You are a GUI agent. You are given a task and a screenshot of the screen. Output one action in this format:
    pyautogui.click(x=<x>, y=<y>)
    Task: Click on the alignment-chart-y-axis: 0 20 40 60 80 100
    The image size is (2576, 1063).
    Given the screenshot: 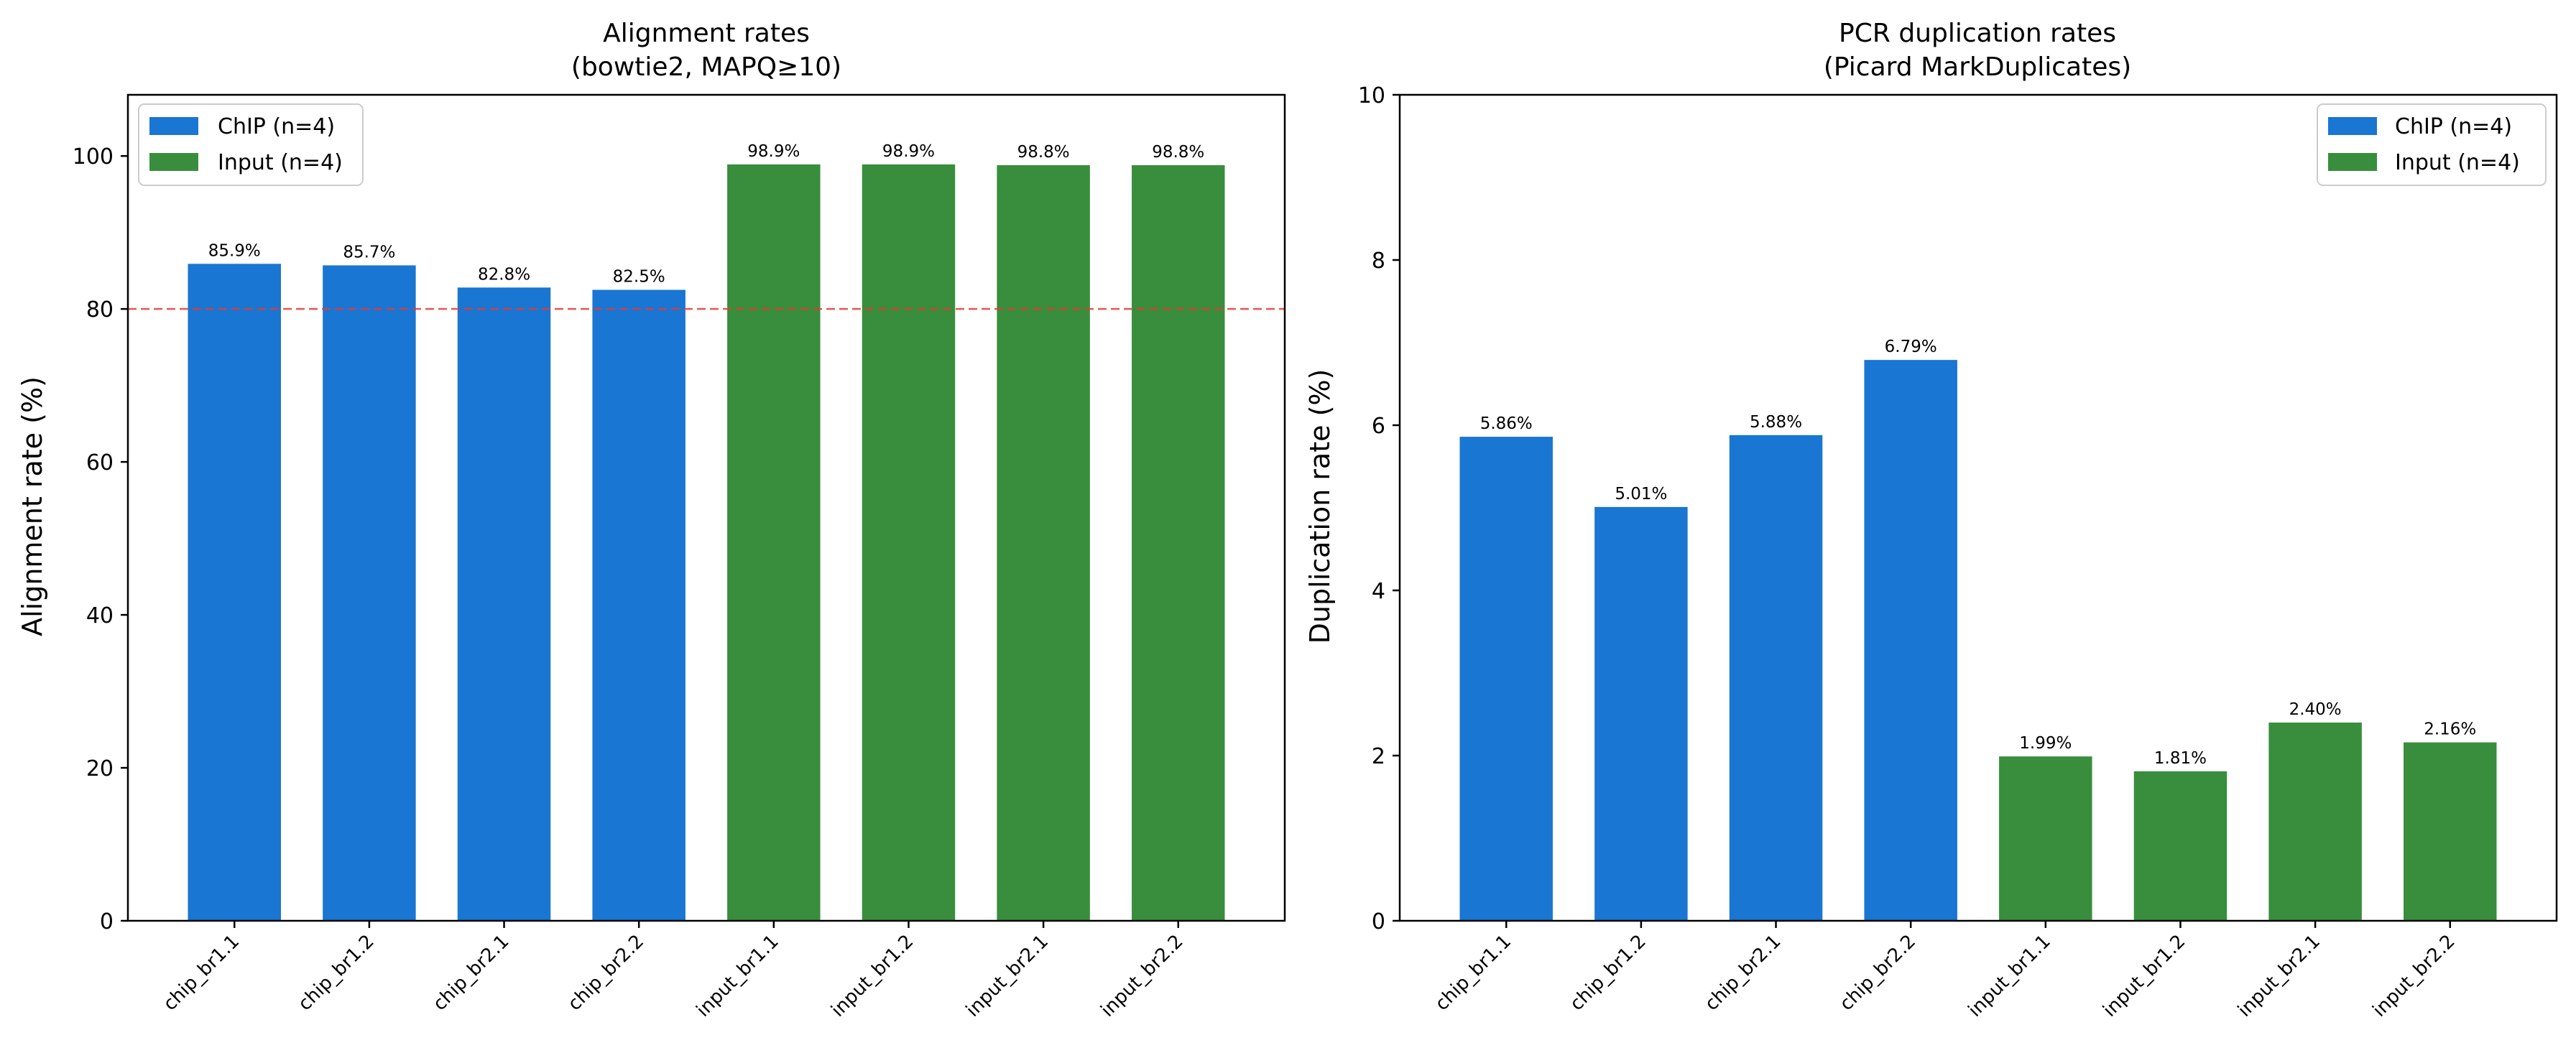 What is the action you would take?
    pyautogui.click(x=101, y=539)
    